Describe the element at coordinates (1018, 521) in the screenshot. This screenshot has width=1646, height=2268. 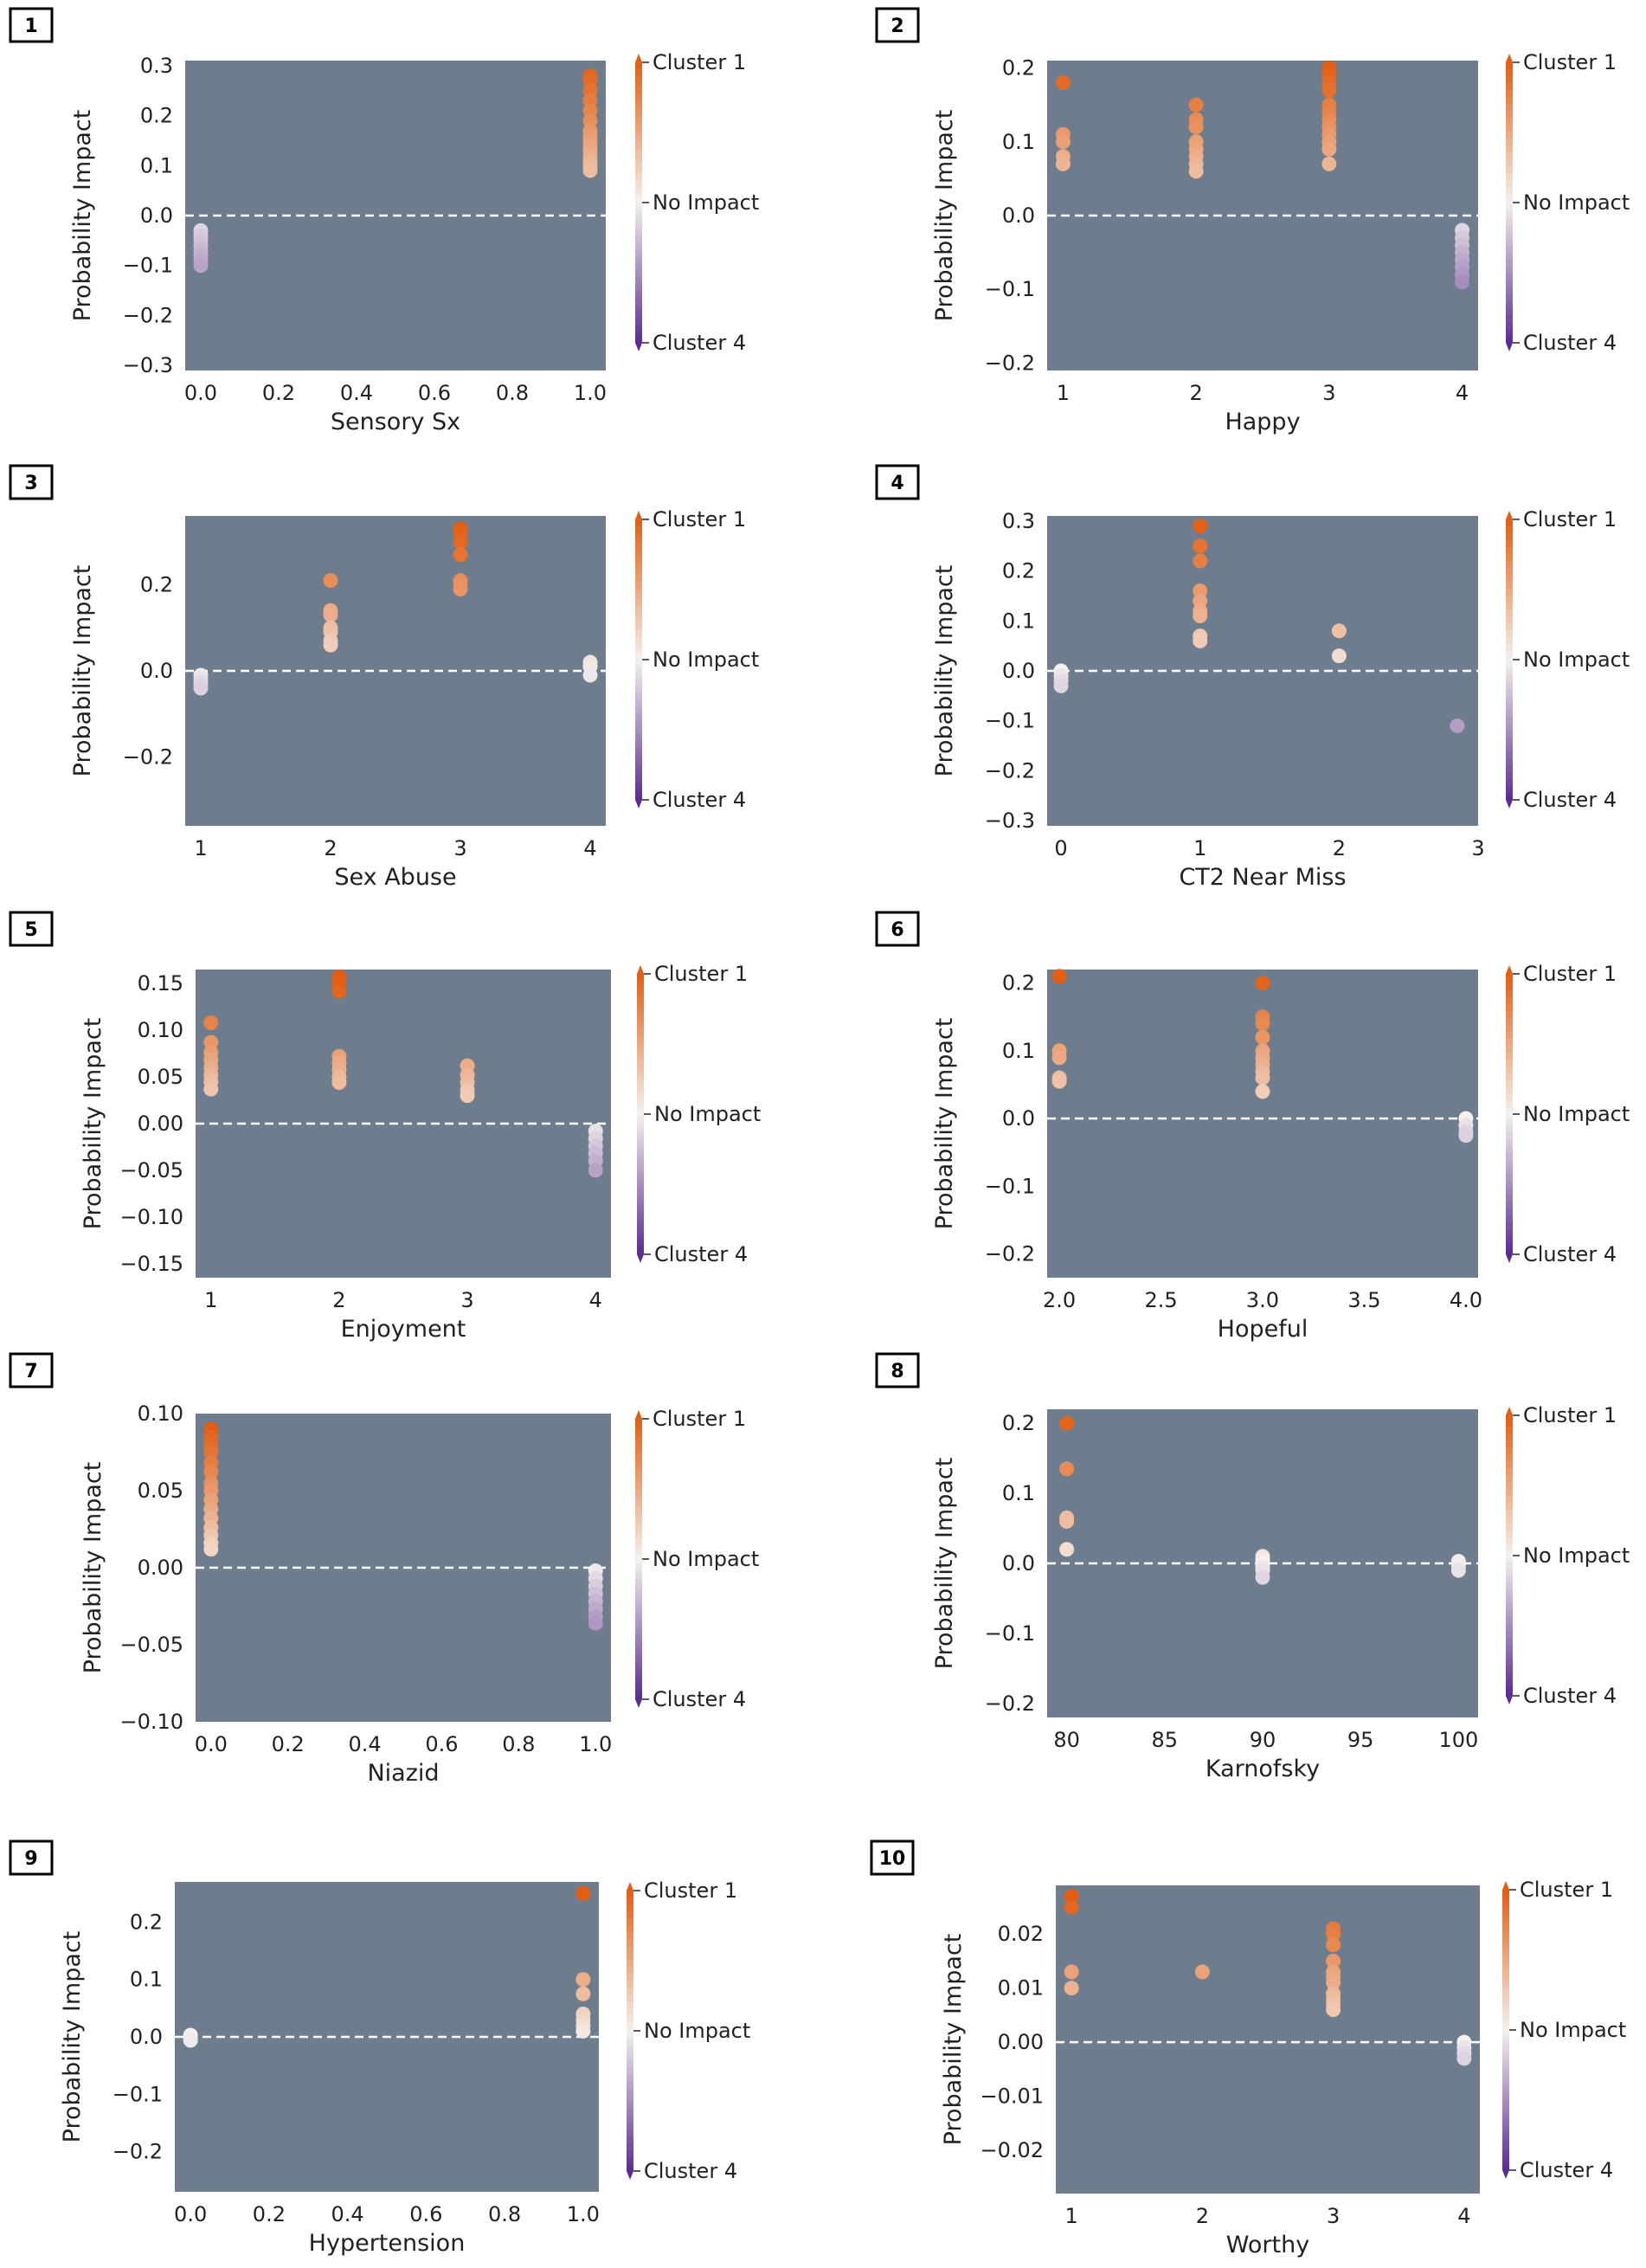
I see `y-tick-label: 0.3` at that location.